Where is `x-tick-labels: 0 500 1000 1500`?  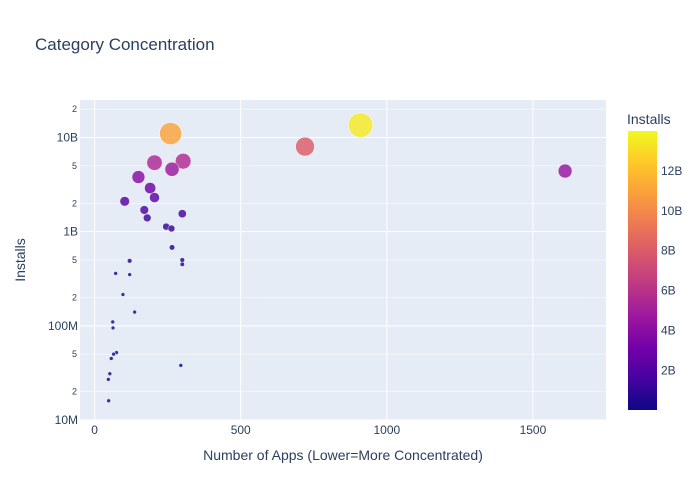 x-tick-labels: 0 500 1000 1500 is located at coordinates (318, 430).